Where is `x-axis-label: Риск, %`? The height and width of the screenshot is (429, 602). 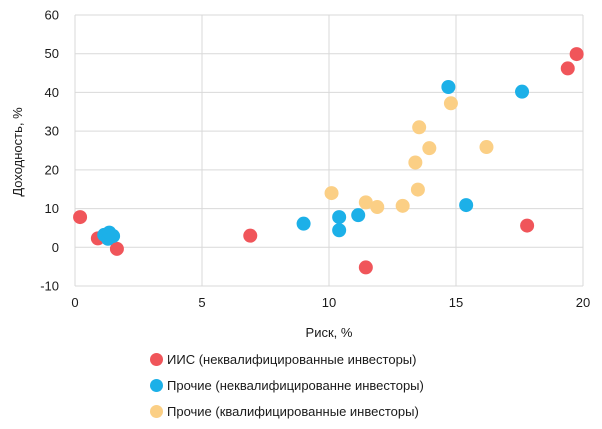 x-axis-label: Риск, % is located at coordinates (329, 332).